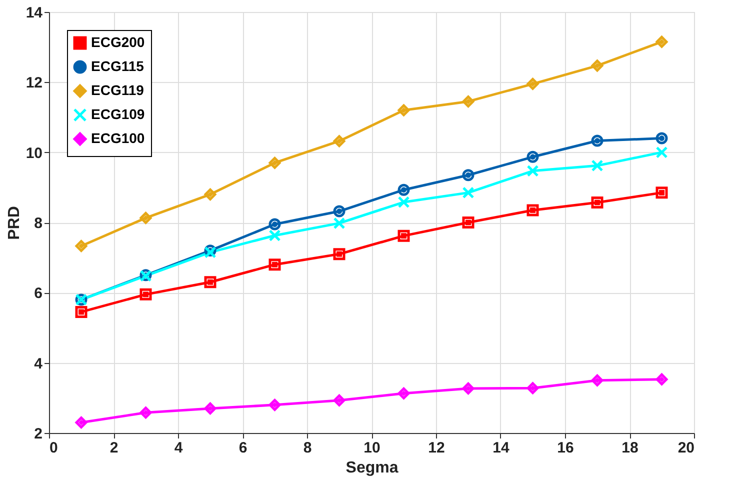 The height and width of the screenshot is (489, 729). I want to click on x-tick-label: 20, so click(686, 448).